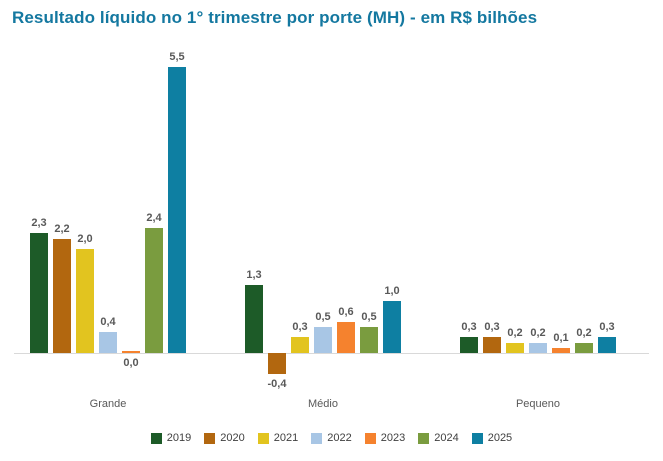 The width and height of the screenshot is (663, 461). Describe the element at coordinates (393, 438) in the screenshot. I see `legend-label-2023: 2023` at that location.